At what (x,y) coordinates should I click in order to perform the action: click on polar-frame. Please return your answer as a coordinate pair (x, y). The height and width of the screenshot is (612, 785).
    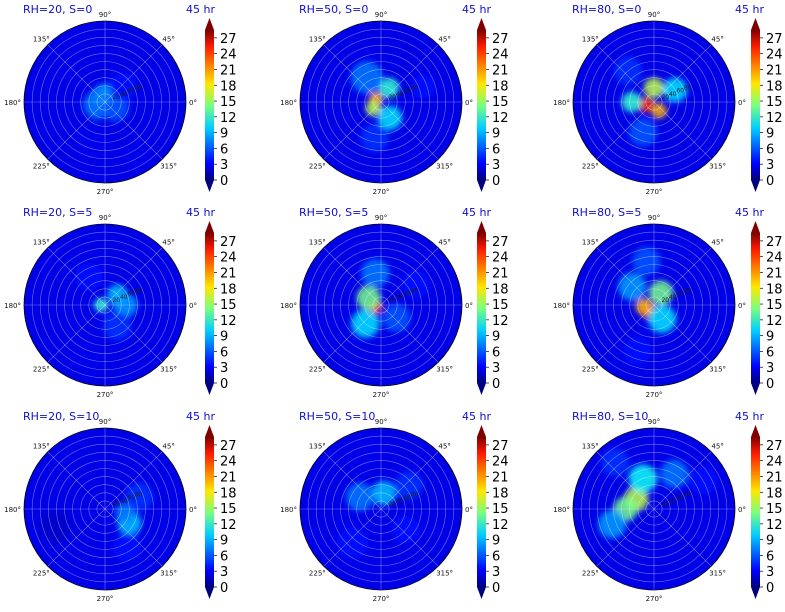
    Looking at the image, I should click on (381, 305).